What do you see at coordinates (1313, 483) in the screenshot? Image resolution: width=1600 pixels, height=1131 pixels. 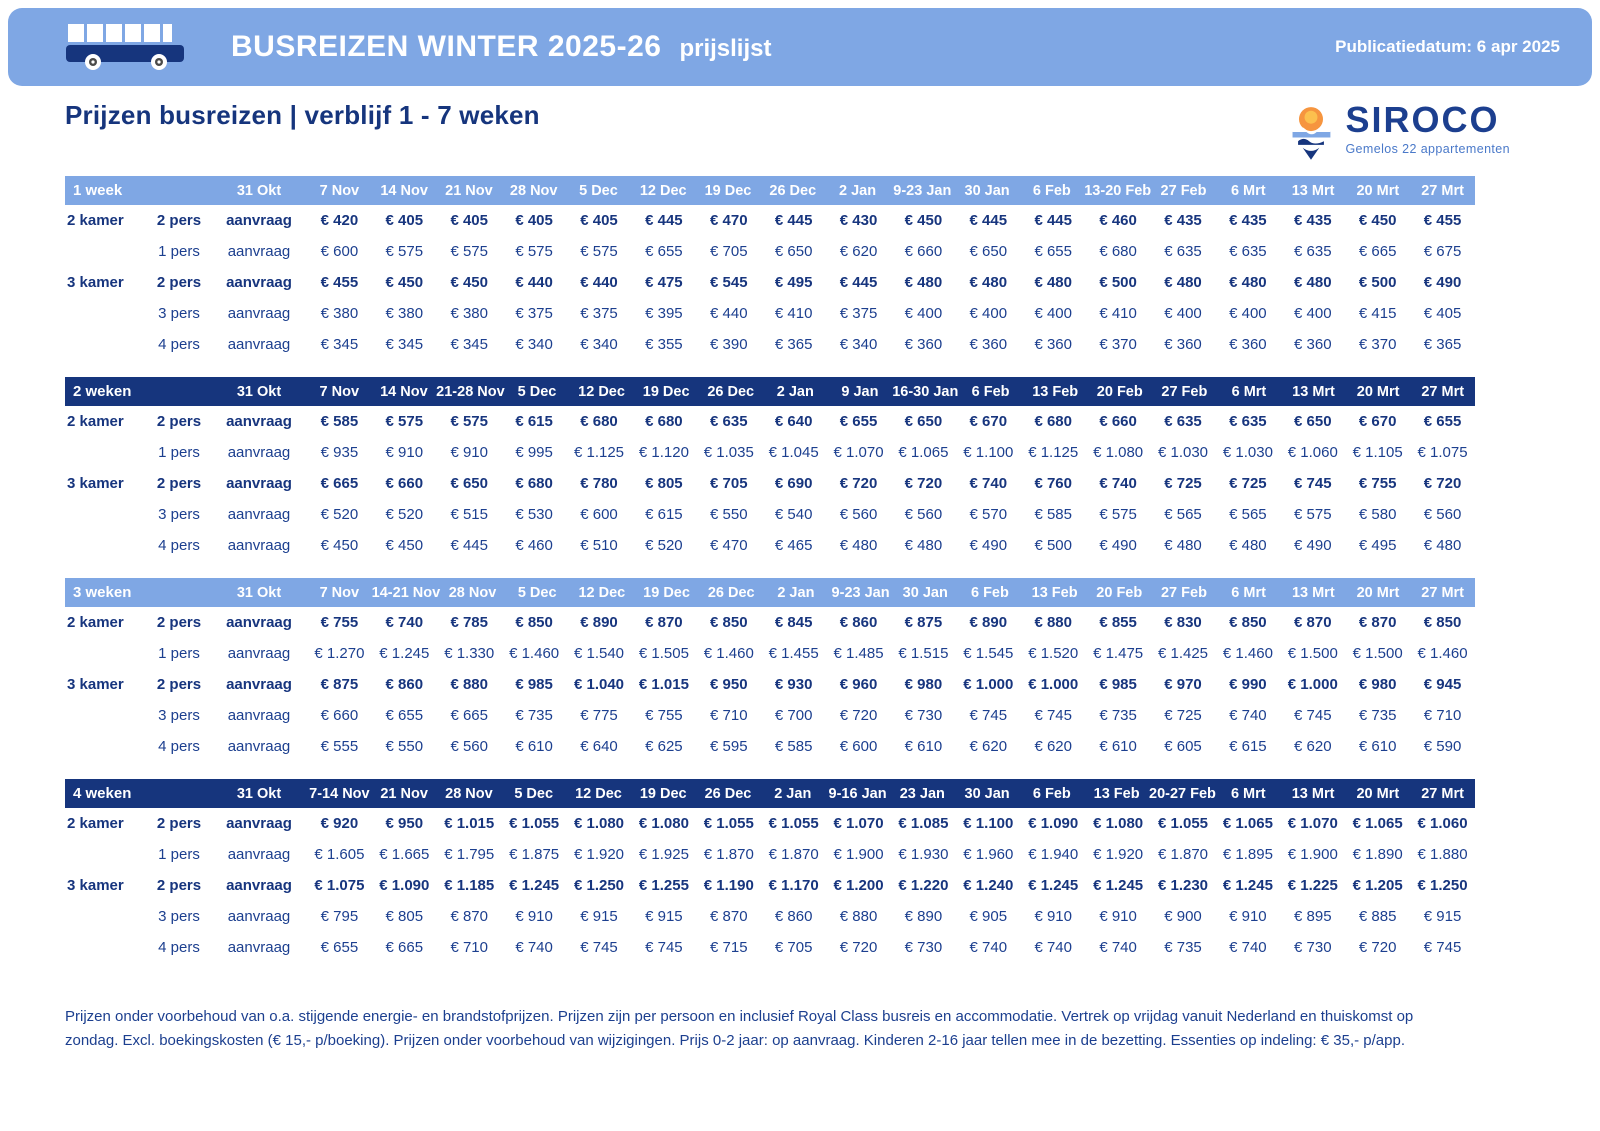 I see `price-cell: € 745` at bounding box center [1313, 483].